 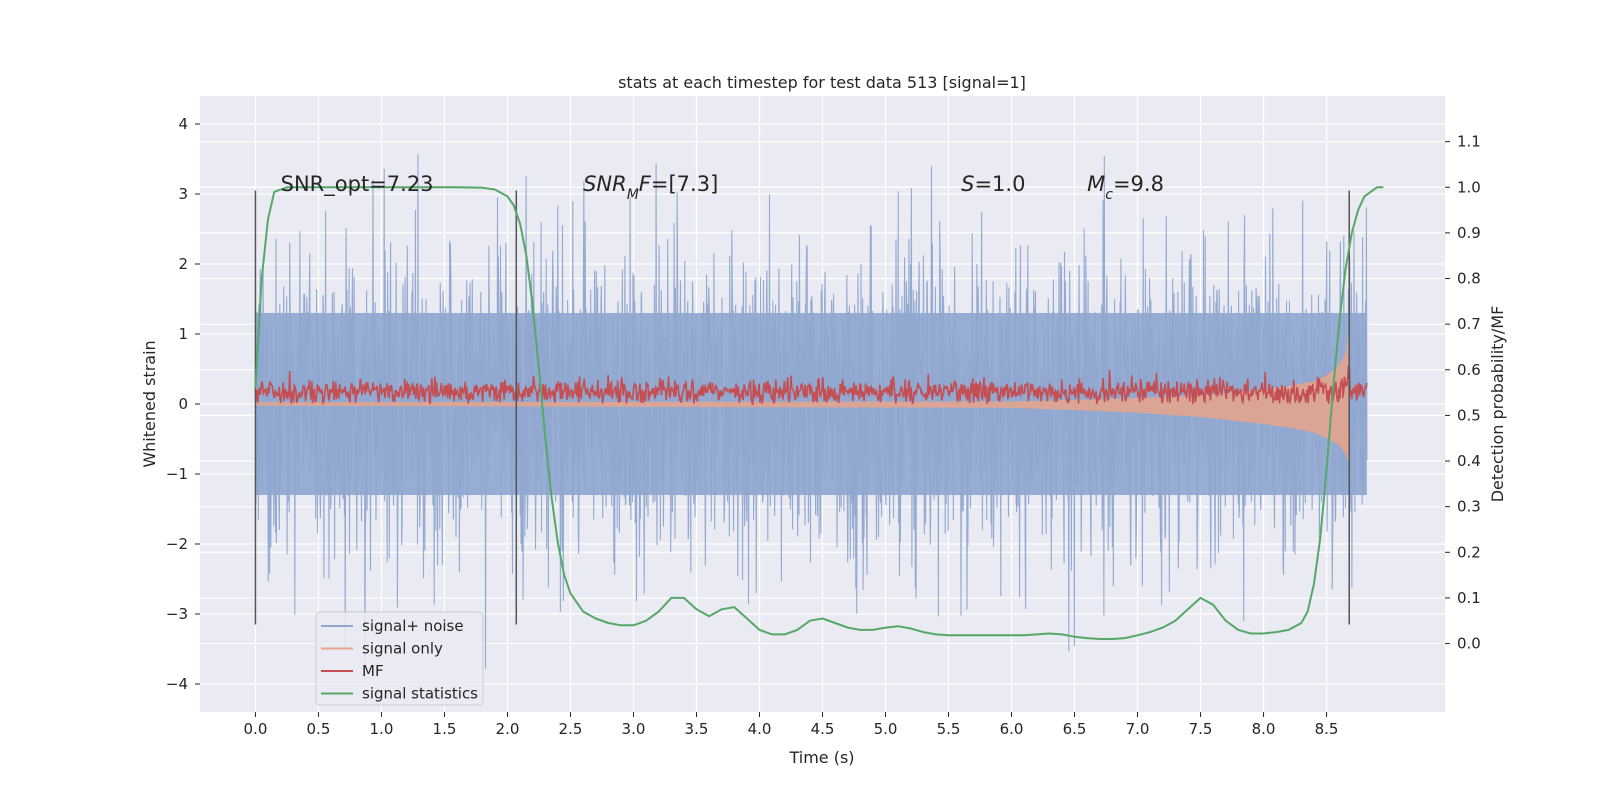 What do you see at coordinates (508, 729) in the screenshot?
I see `x-tick-label: 2.0` at bounding box center [508, 729].